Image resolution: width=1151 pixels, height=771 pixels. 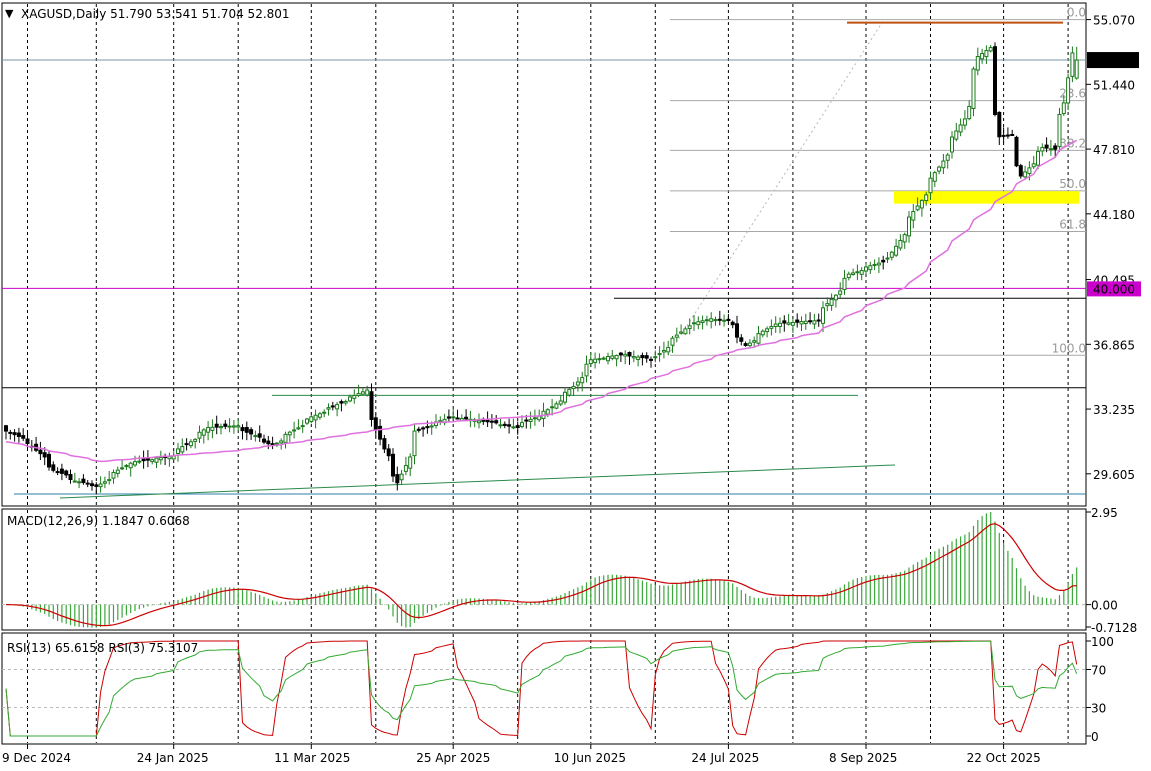 What do you see at coordinates (1098, 709) in the screenshot?
I see `rsi-axis-label: 30` at bounding box center [1098, 709].